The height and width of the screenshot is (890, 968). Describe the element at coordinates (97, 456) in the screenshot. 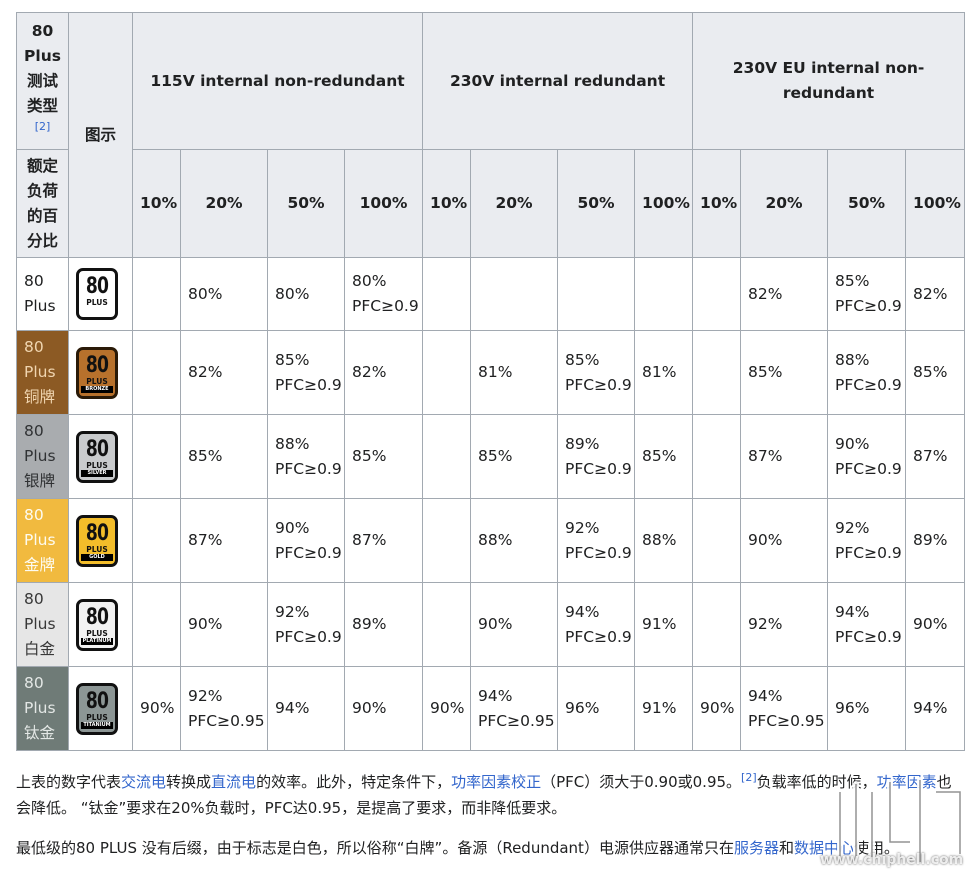

I see `eighty-plus-badge-icon: 80 PLUS SILVER` at that location.